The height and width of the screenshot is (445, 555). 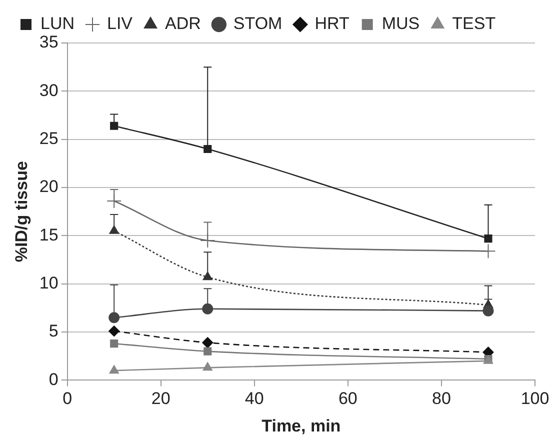 I want to click on x-tick-label: 0, so click(x=67, y=398).